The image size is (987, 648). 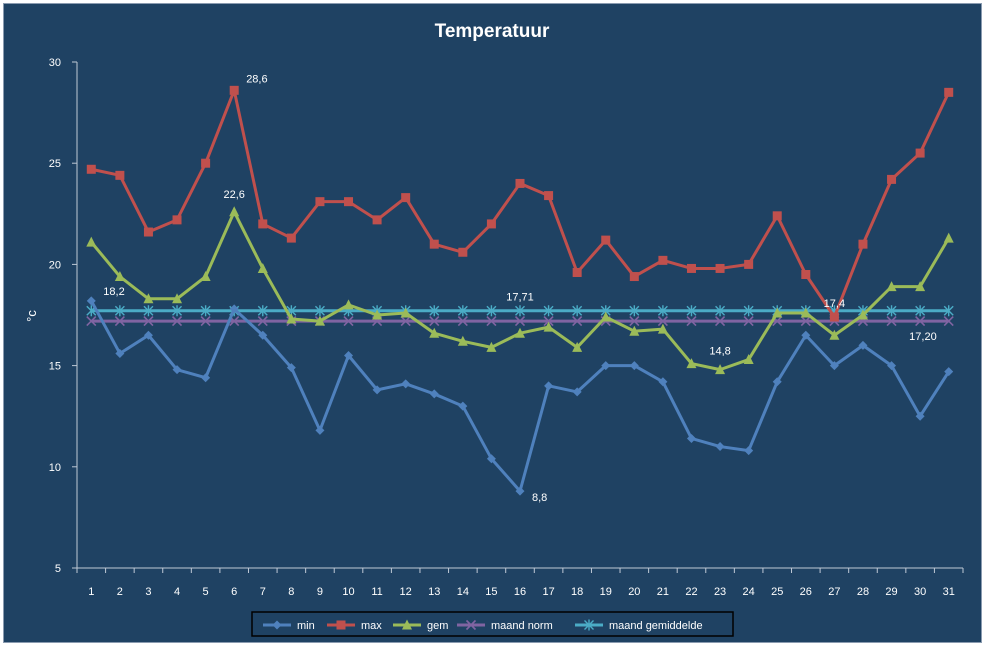 What do you see at coordinates (55, 367) in the screenshot?
I see `y-tick-label: 15` at bounding box center [55, 367].